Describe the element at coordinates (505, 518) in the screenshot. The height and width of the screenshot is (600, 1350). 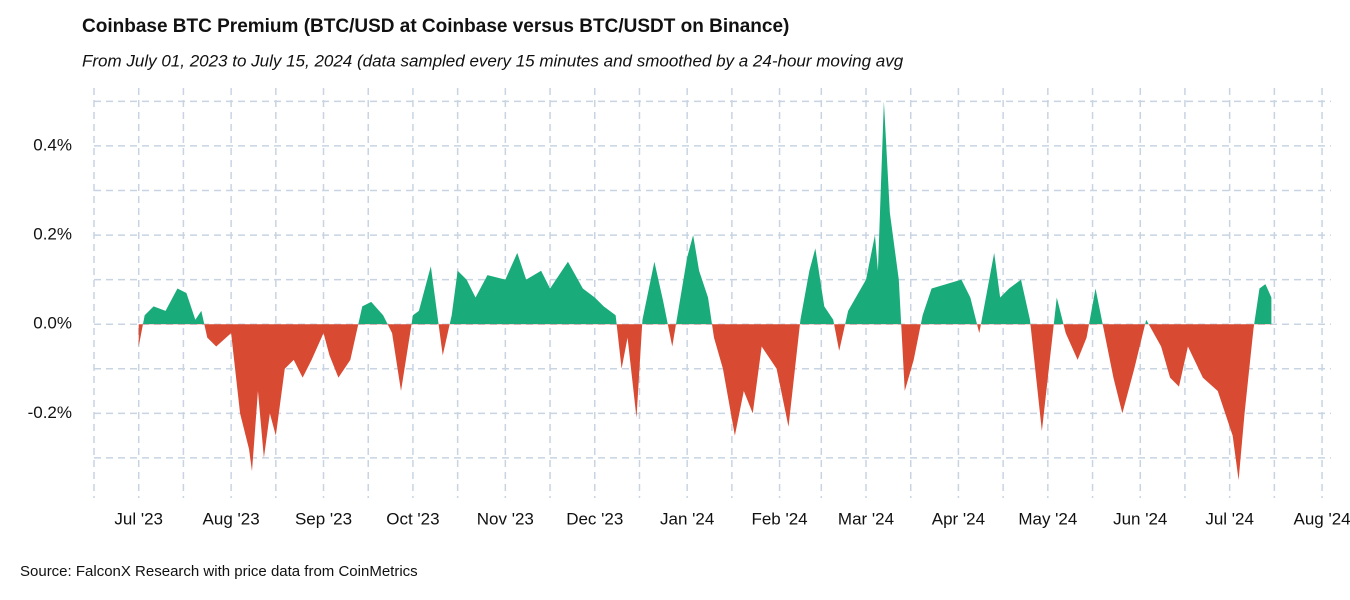
I see `x-tick-label: Nov '23` at that location.